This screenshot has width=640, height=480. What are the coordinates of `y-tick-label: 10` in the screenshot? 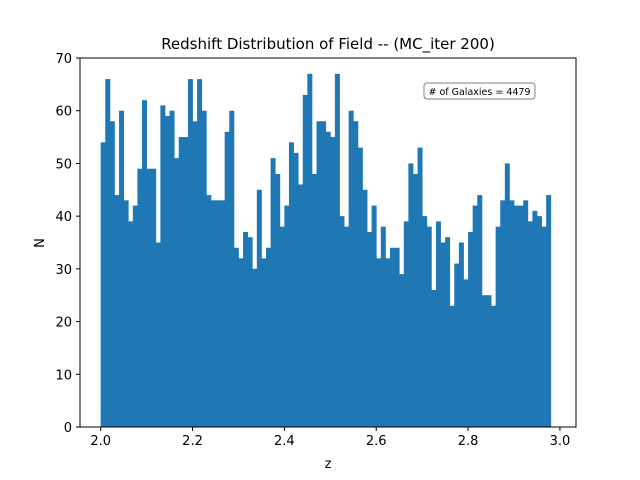 It's located at (63, 375).